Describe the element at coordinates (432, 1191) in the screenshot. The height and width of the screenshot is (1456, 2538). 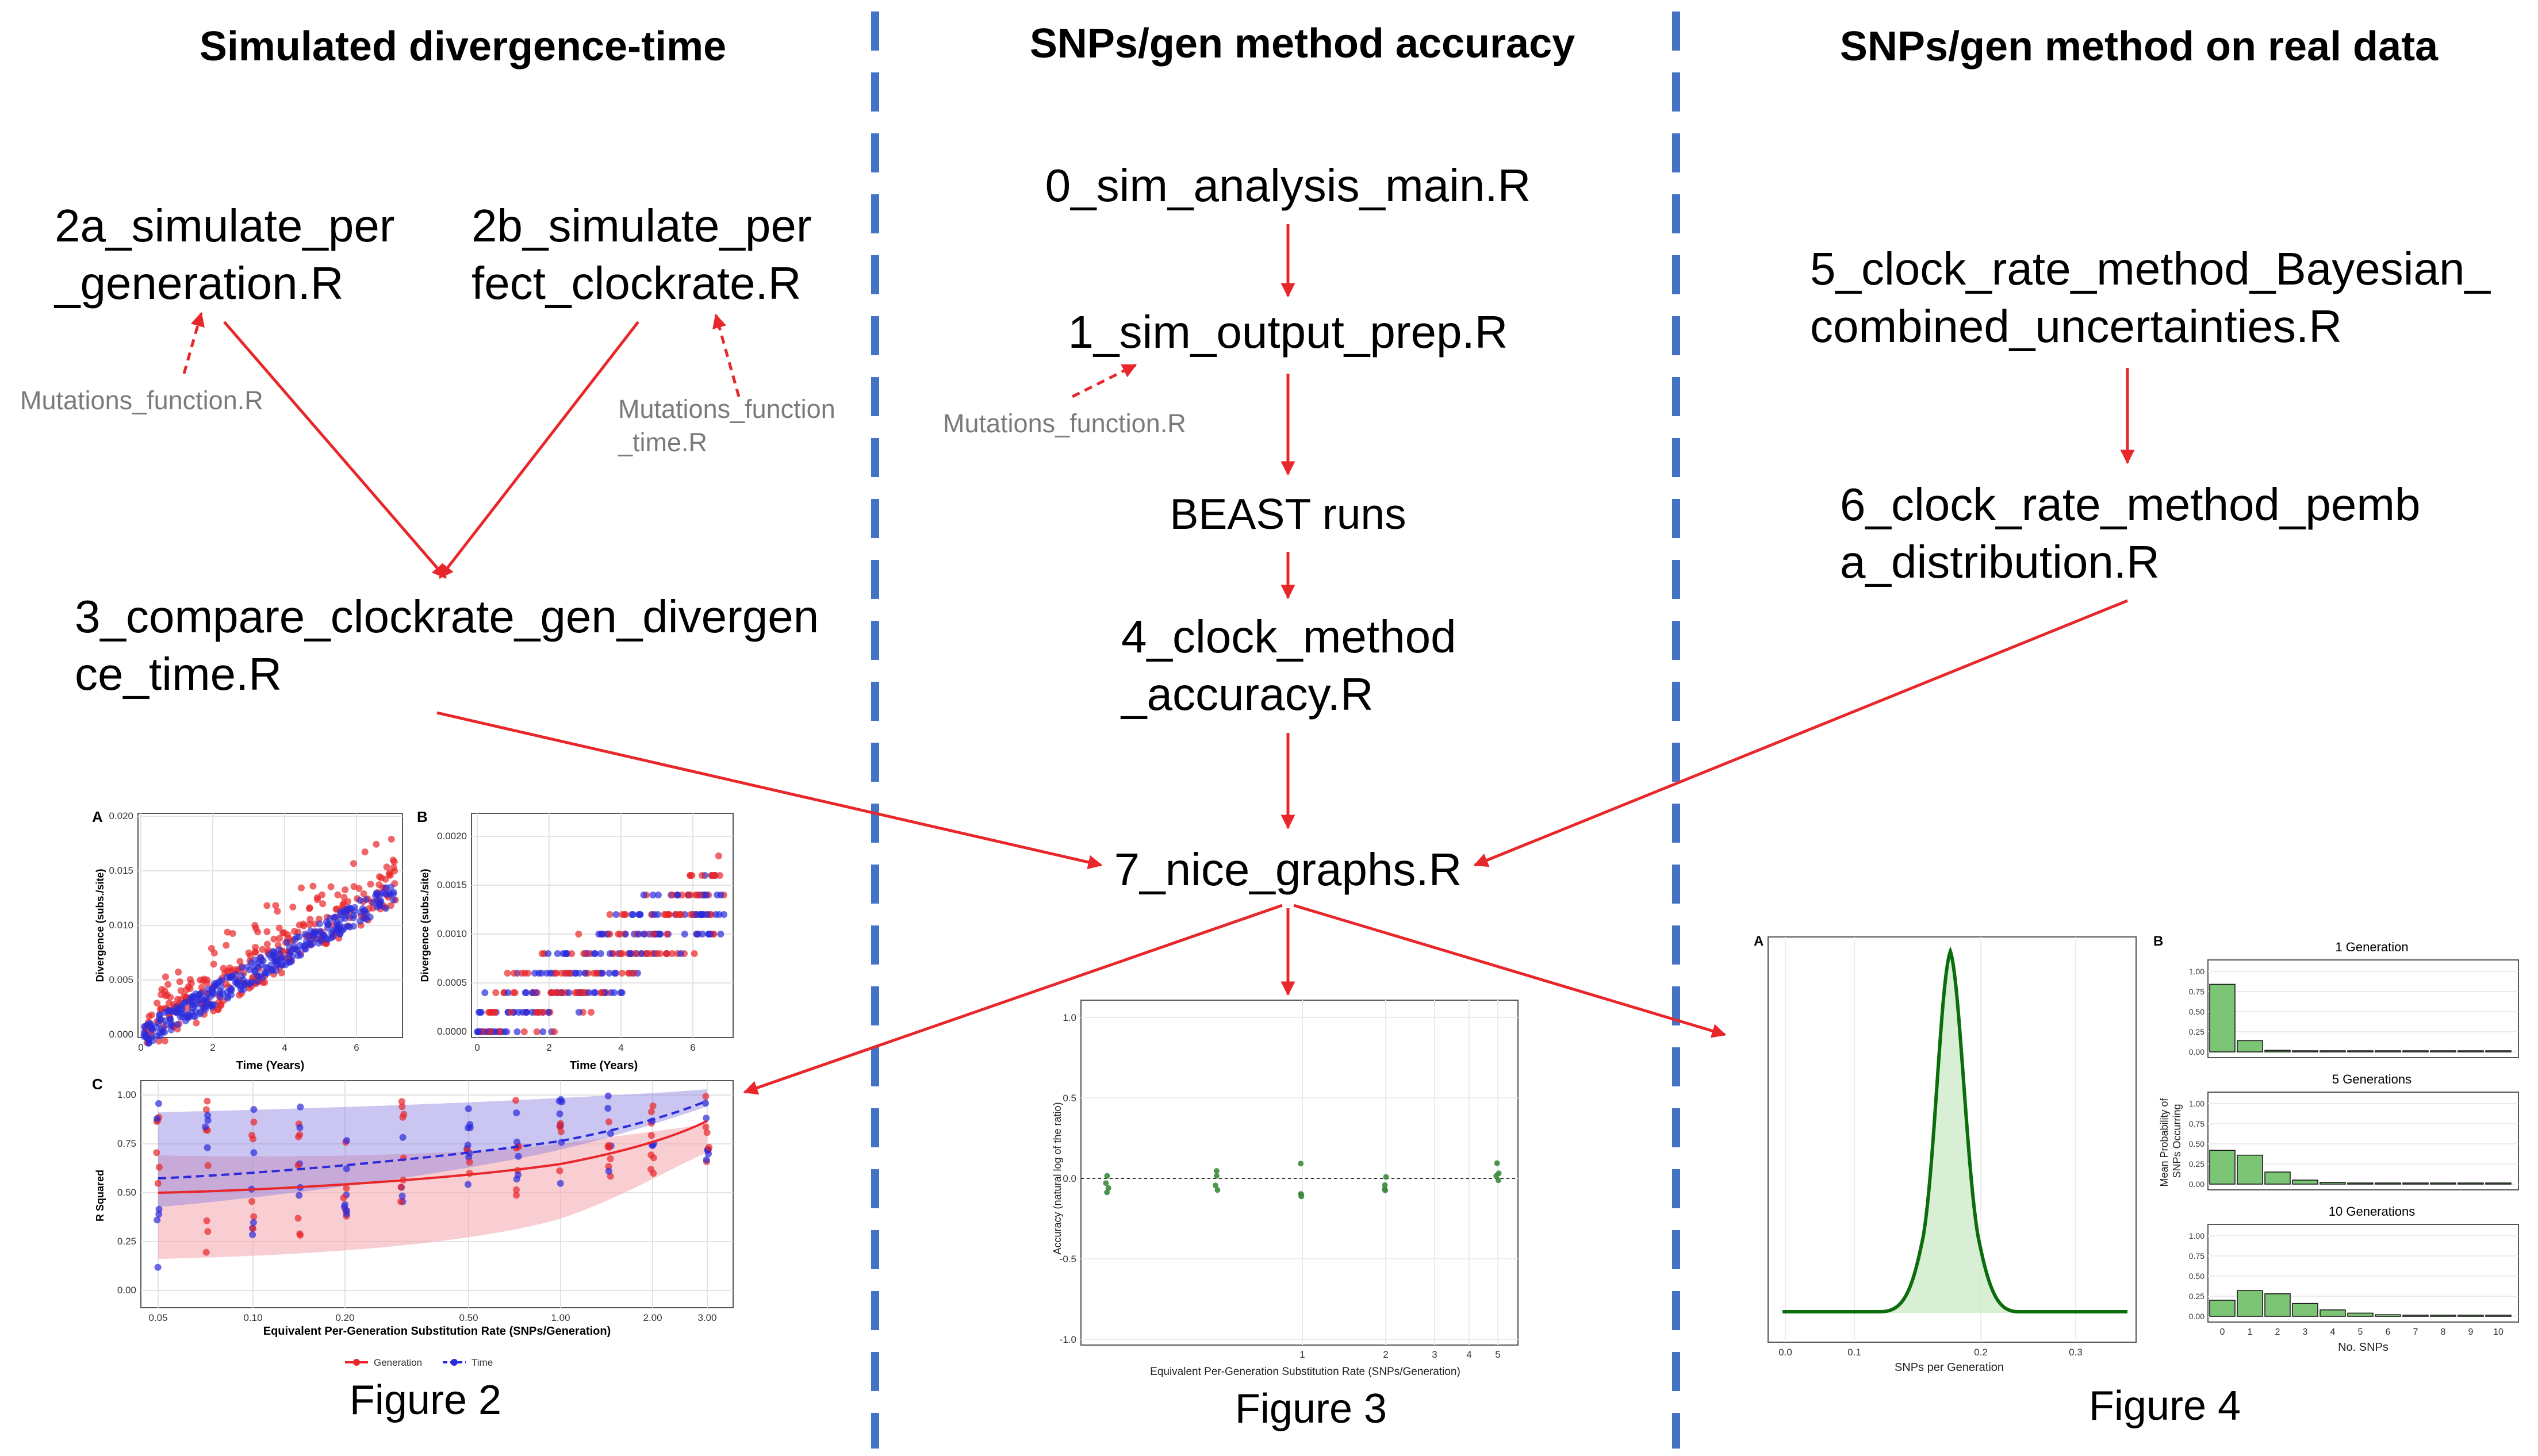
I see `fig2-c-red-band` at that location.